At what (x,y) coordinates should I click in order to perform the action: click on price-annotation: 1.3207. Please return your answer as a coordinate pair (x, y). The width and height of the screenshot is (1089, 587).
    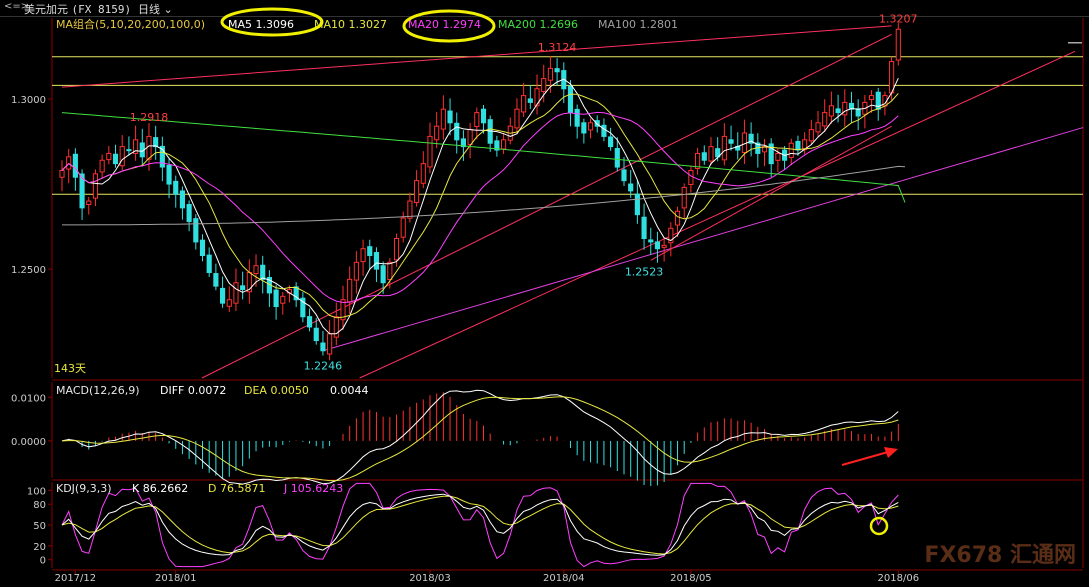
    Looking at the image, I should click on (898, 19).